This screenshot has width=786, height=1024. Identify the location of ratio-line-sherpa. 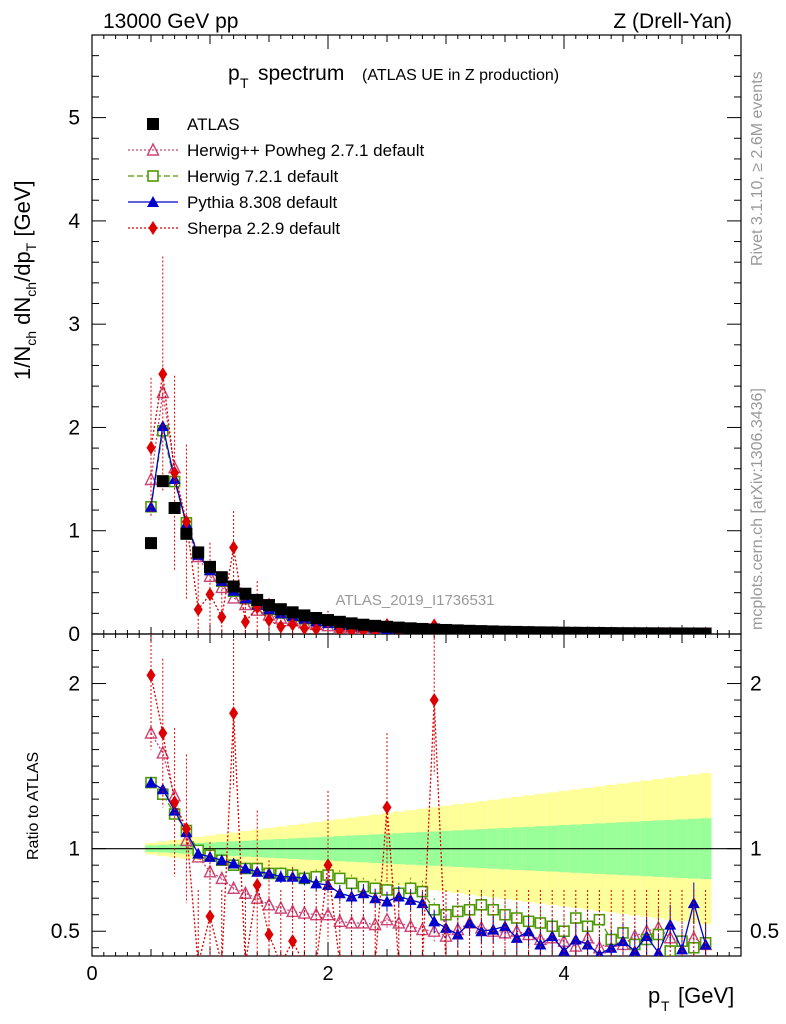
(298, 815).